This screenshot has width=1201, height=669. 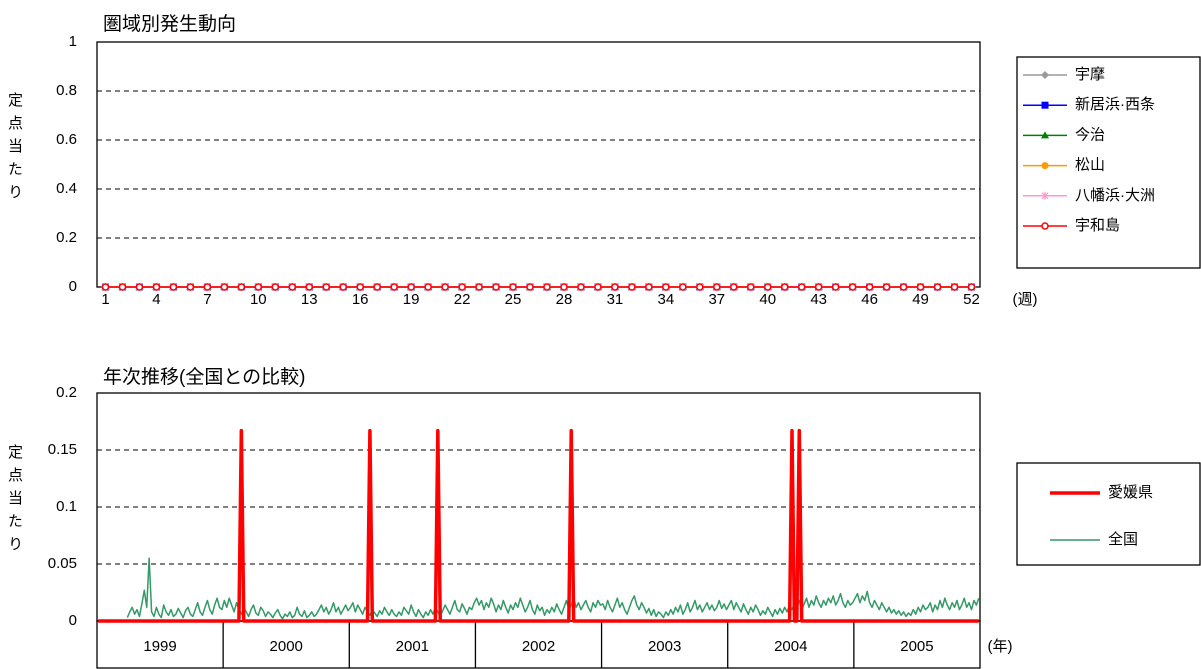 I want to click on x-tick-label: 46, so click(x=869, y=299).